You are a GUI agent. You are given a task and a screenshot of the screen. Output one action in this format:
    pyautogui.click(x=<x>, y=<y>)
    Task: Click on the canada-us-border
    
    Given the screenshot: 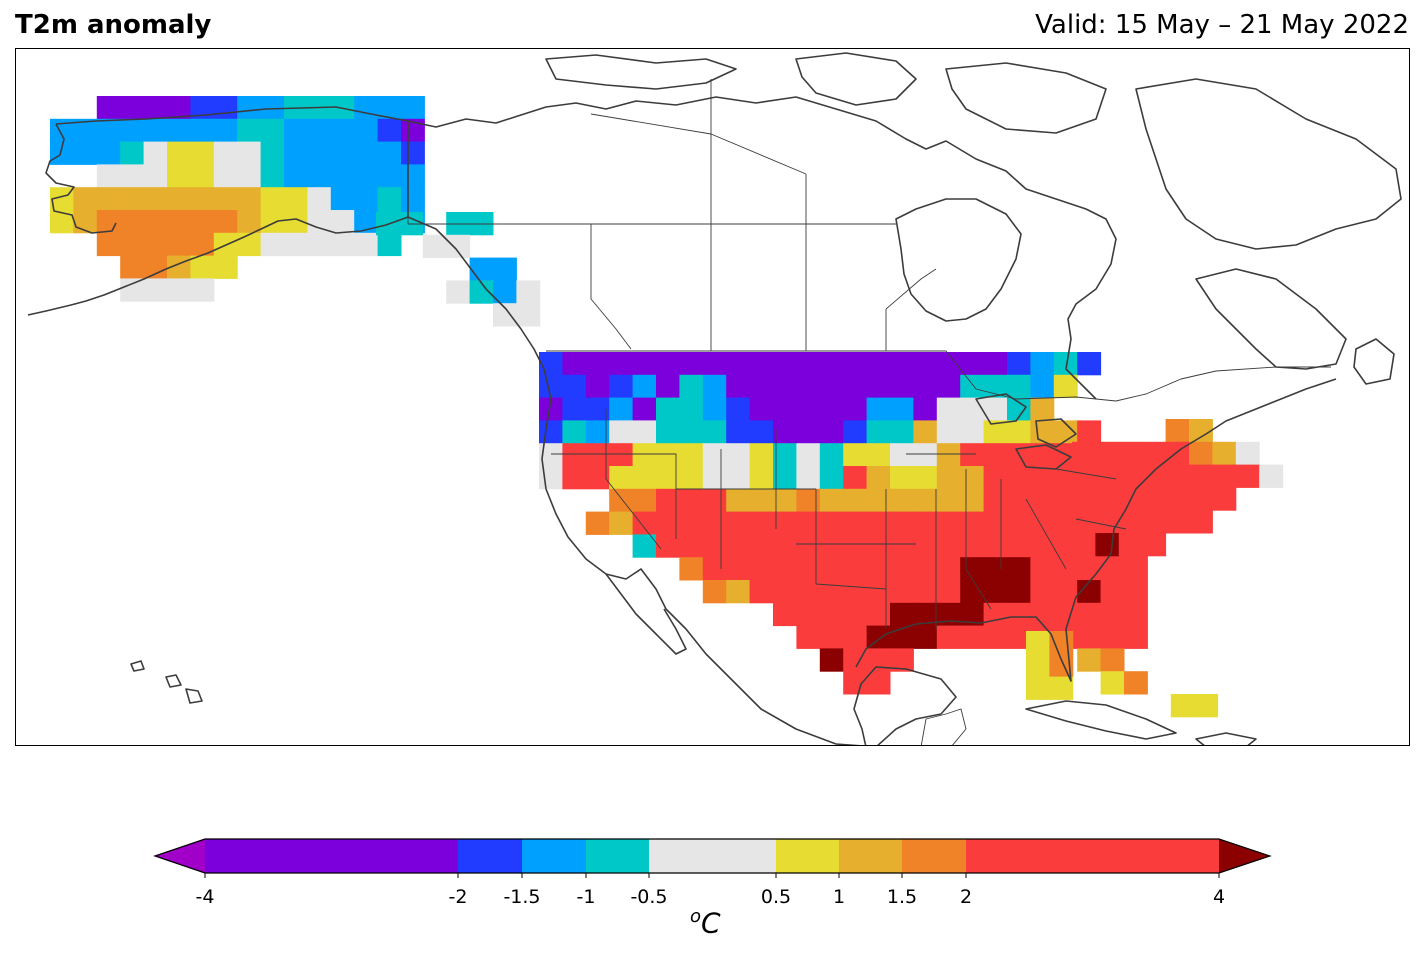 What is the action you would take?
    pyautogui.click(x=869, y=312)
    